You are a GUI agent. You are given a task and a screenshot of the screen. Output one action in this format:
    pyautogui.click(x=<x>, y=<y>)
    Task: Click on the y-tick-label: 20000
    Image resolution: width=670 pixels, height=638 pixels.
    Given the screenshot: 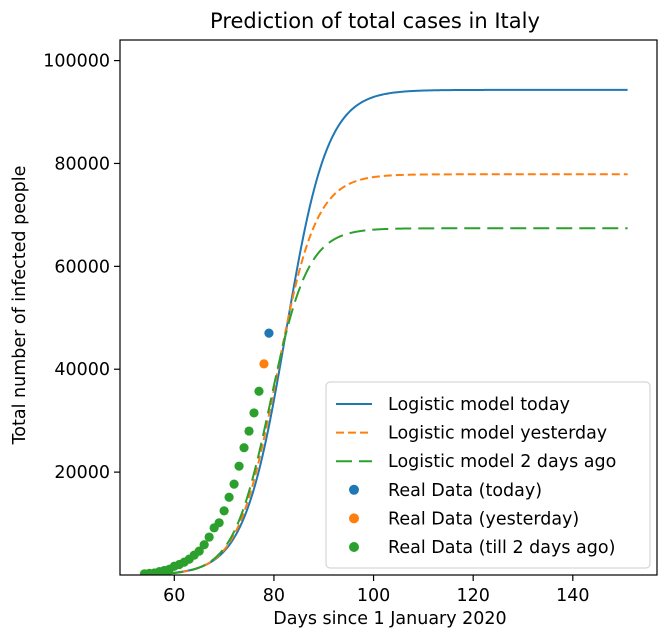 What is the action you would take?
    pyautogui.click(x=82, y=473)
    